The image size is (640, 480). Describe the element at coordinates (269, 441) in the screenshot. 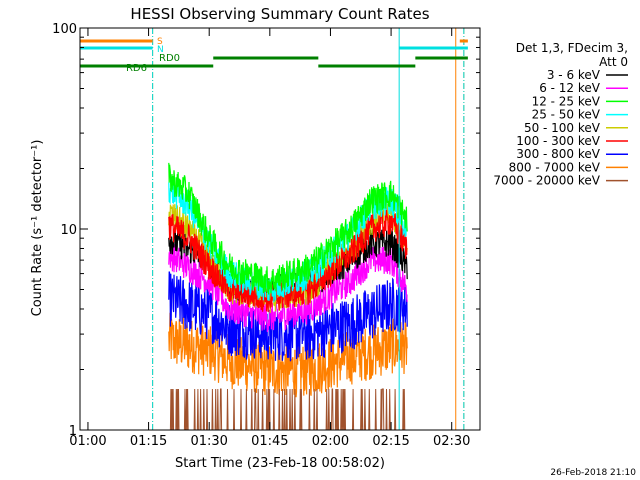

I see `x-tick-label: 01:45` at that location.